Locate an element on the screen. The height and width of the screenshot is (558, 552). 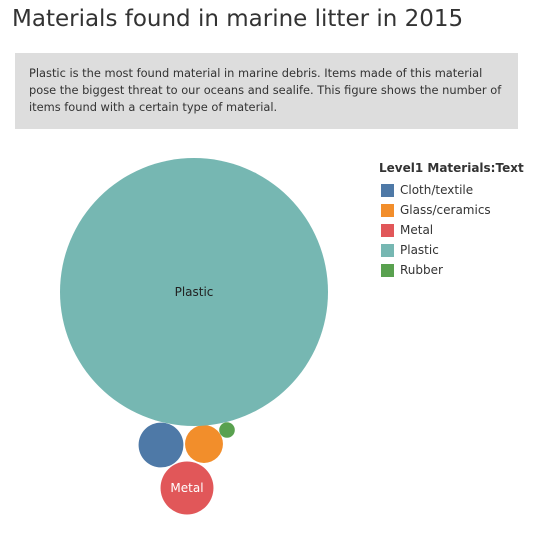
legend-label: Glass/ceramics is located at coordinates (445, 210).